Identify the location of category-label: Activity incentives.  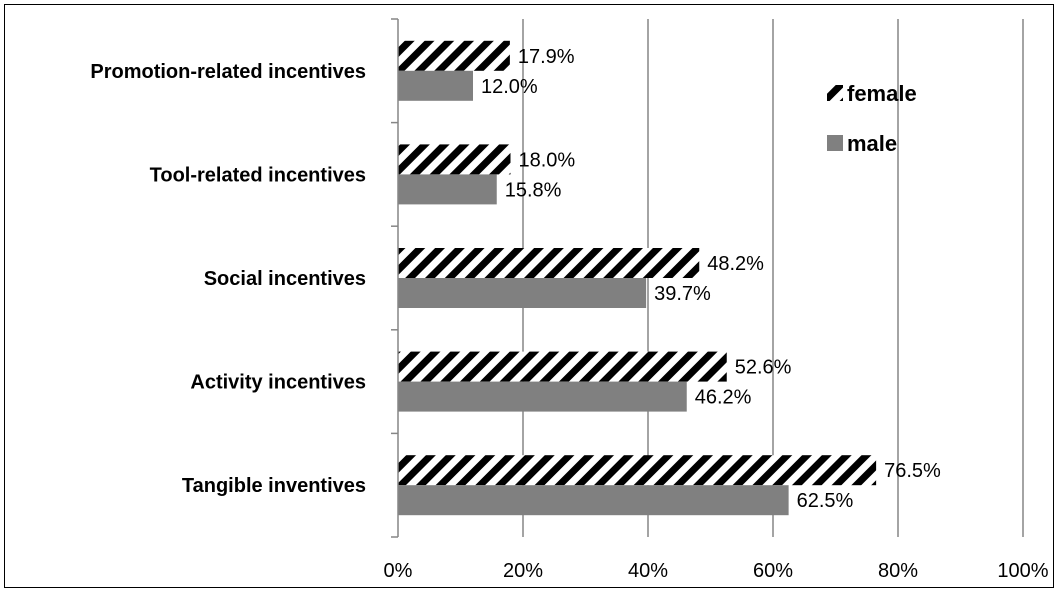
(278, 383).